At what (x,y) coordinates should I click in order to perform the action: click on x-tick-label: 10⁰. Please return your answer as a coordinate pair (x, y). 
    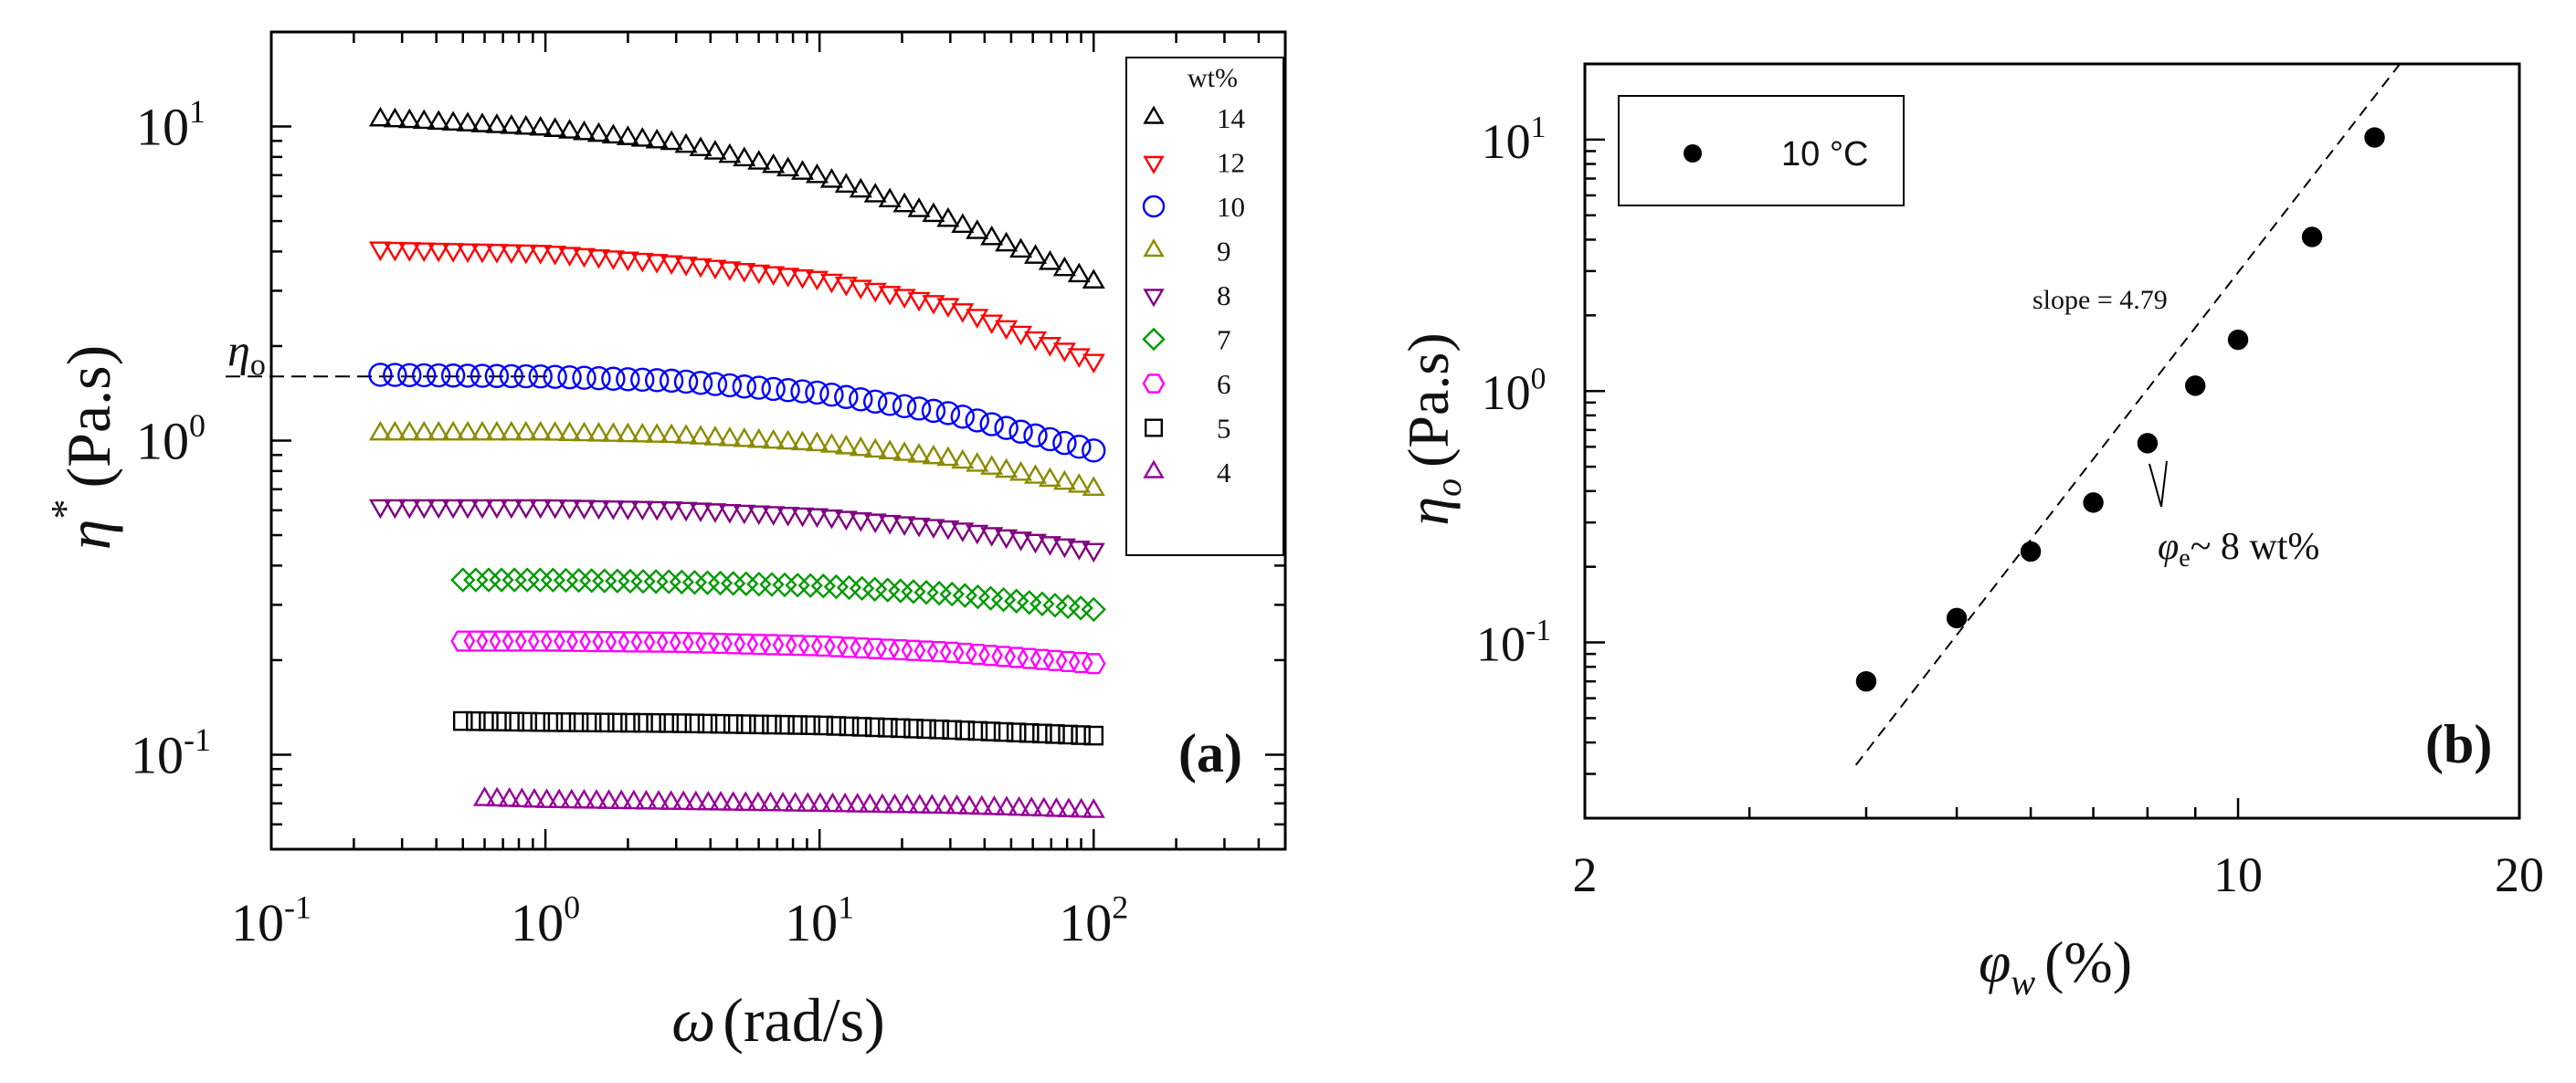
    Looking at the image, I should click on (545, 920).